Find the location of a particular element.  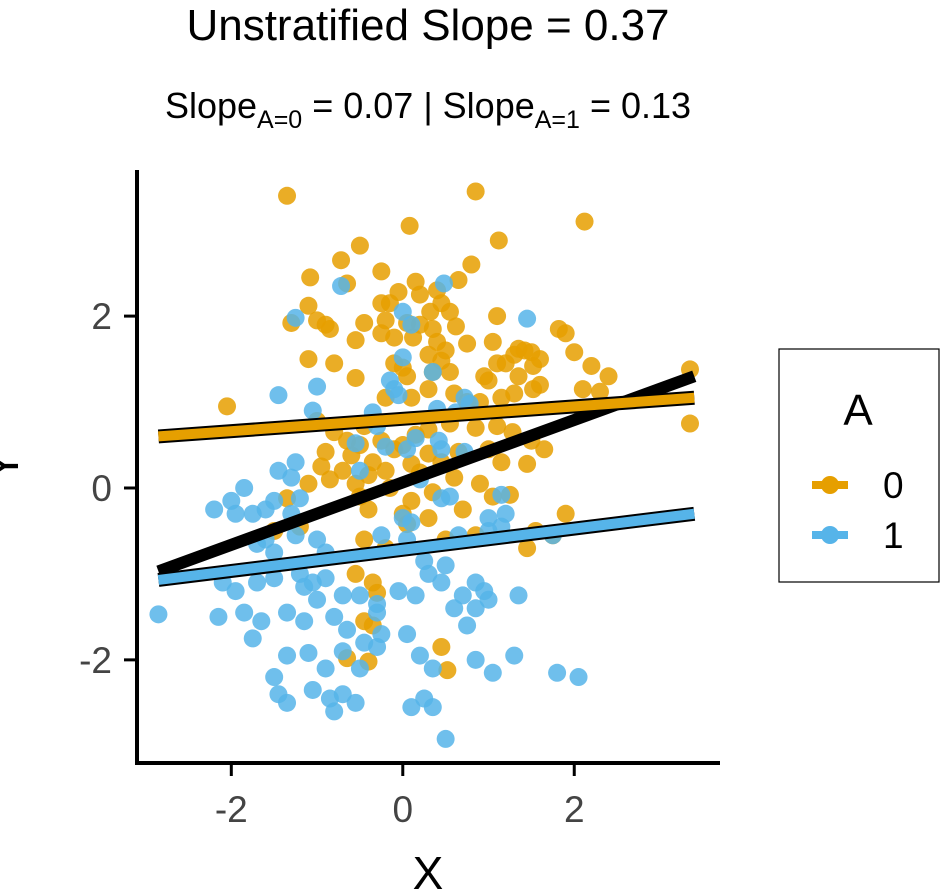

x-axis-label: X is located at coordinates (428, 868).